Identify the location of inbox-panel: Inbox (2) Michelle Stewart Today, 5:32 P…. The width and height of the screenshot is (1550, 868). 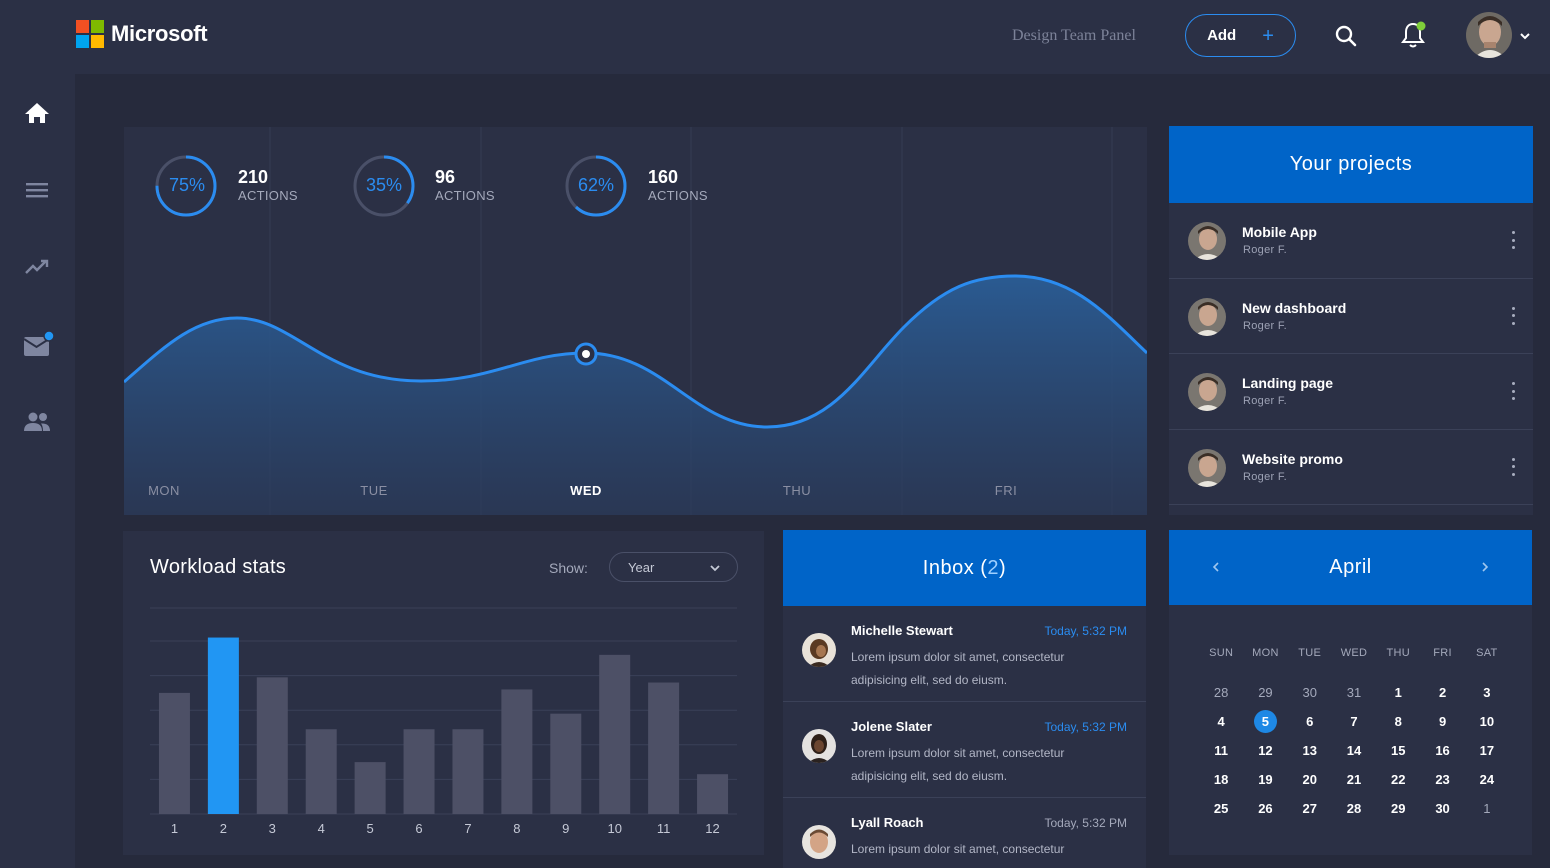
(964, 699).